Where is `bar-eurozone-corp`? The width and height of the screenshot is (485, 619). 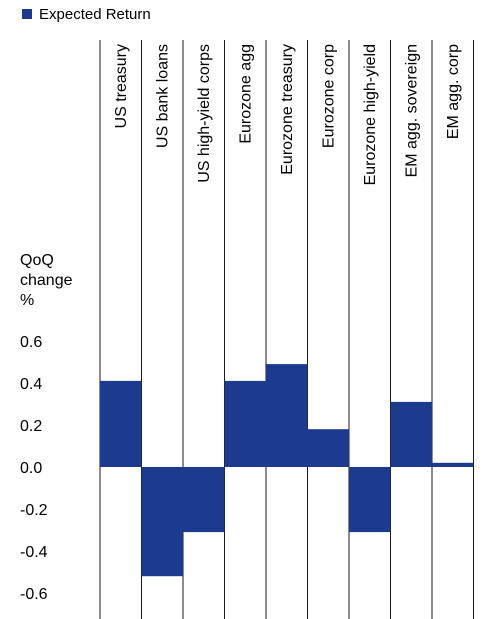 bar-eurozone-corp is located at coordinates (328, 448).